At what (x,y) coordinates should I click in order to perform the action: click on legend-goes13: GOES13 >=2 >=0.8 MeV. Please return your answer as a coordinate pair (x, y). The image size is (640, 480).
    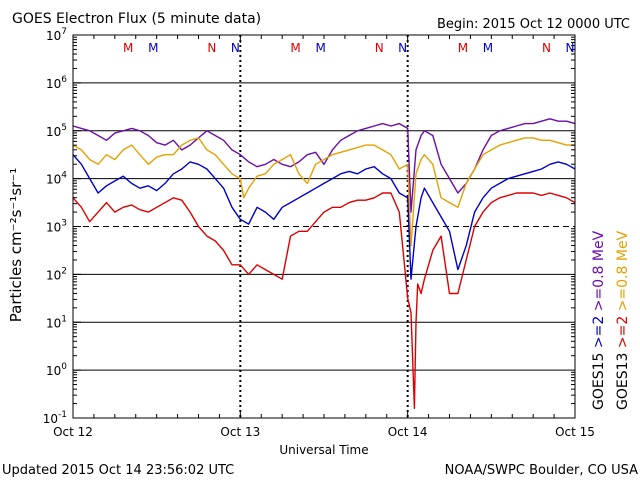
    Looking at the image, I should click on (623, 320).